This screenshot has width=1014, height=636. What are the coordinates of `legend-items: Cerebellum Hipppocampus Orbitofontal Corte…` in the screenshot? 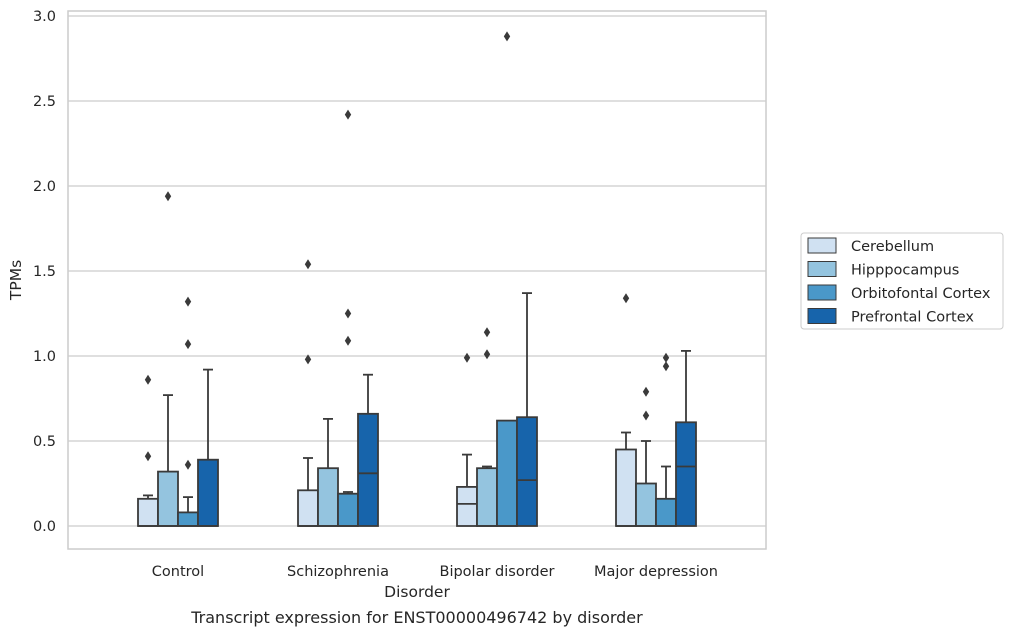 It's located at (899, 281).